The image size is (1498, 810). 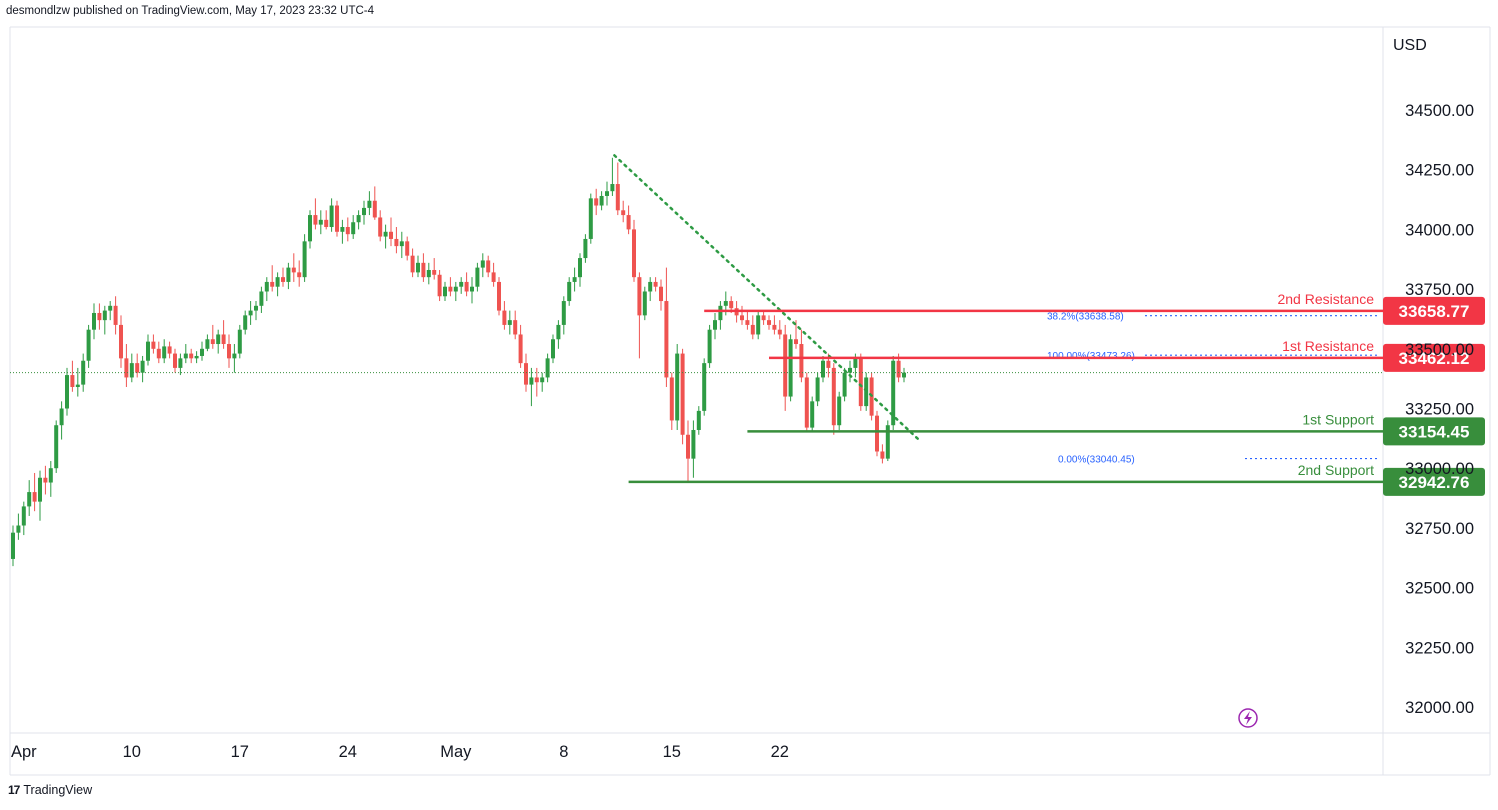 What do you see at coordinates (24, 752) in the screenshot?
I see `x-tick-label: Apr` at bounding box center [24, 752].